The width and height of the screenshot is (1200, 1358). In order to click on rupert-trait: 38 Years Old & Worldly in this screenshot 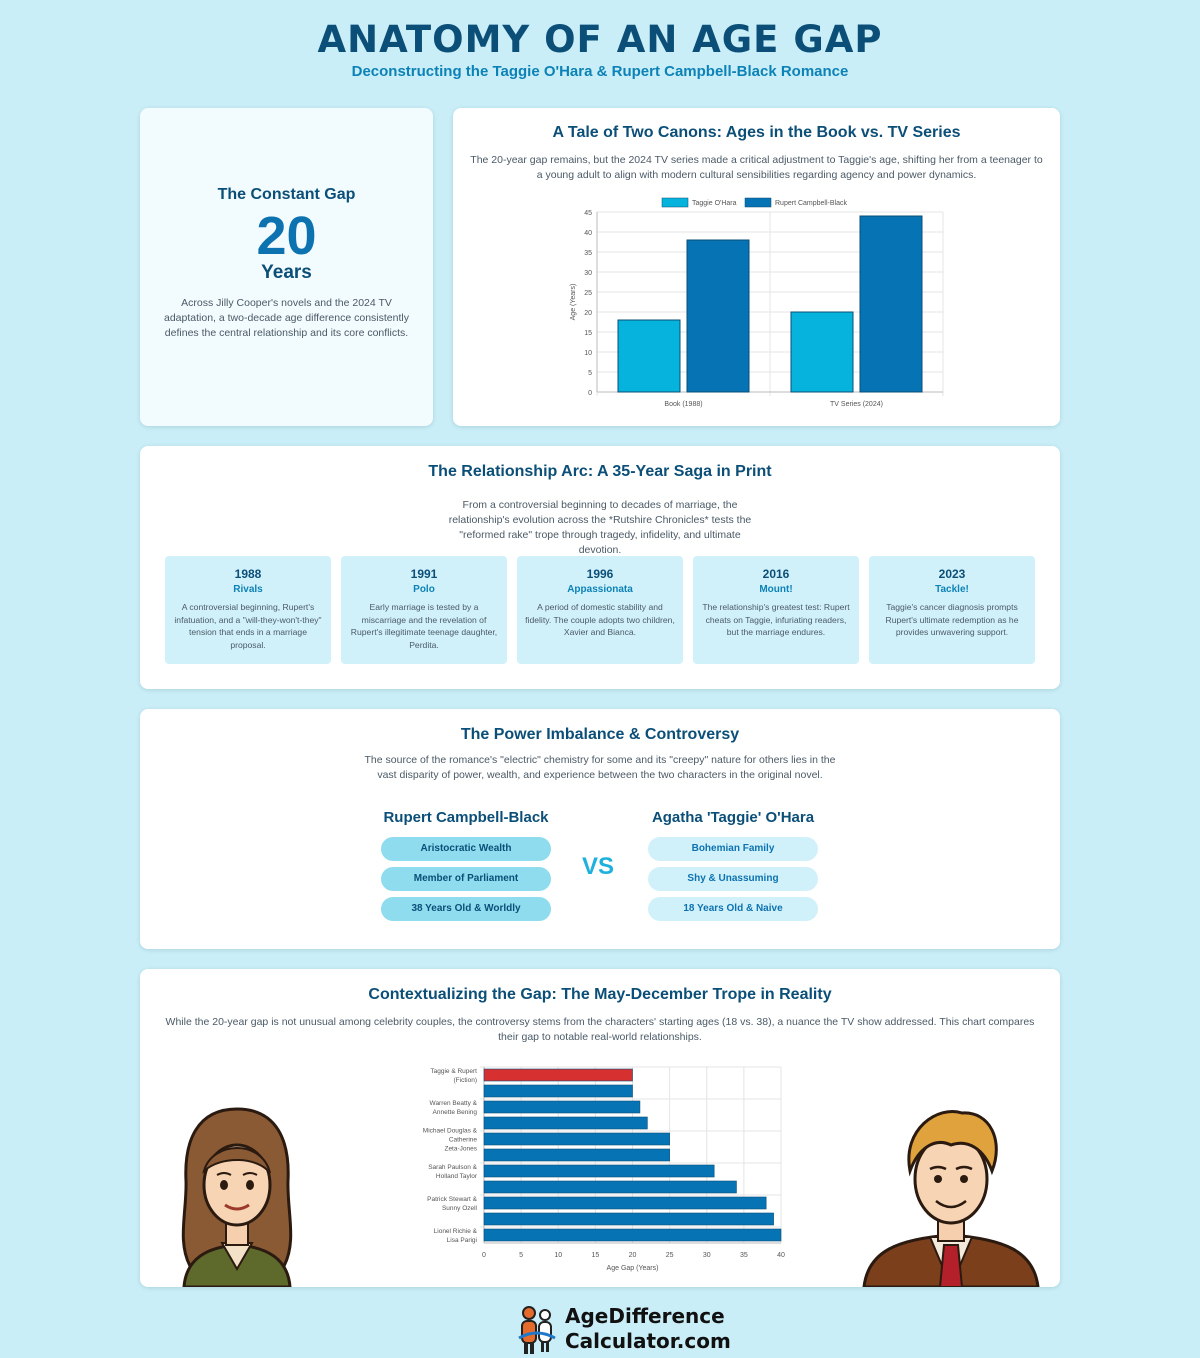, I will do `click(466, 909)`.